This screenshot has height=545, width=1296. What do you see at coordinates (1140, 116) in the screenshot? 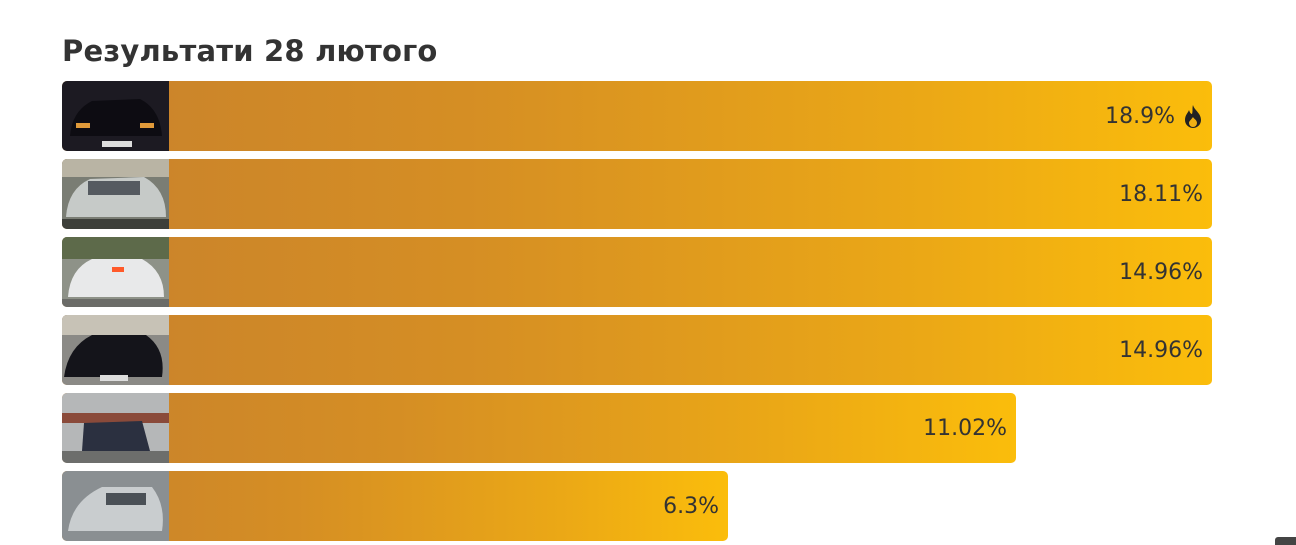
I see `percent-label: 18.9%` at bounding box center [1140, 116].